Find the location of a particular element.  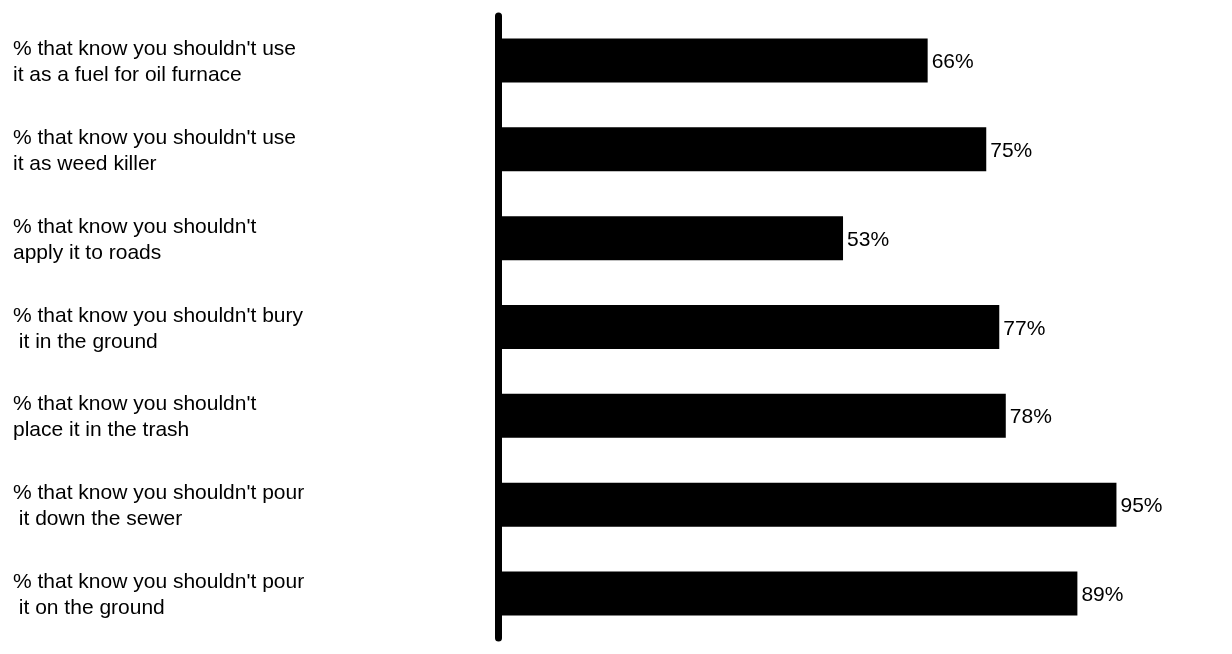

data-label: 89% is located at coordinates (1102, 594).